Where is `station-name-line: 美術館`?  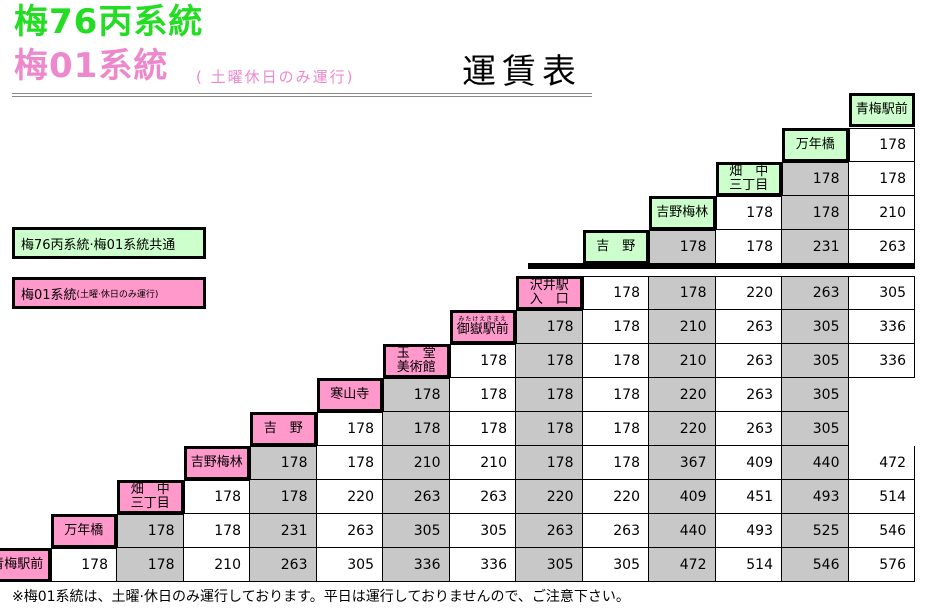 station-name-line: 美術館 is located at coordinates (416, 367).